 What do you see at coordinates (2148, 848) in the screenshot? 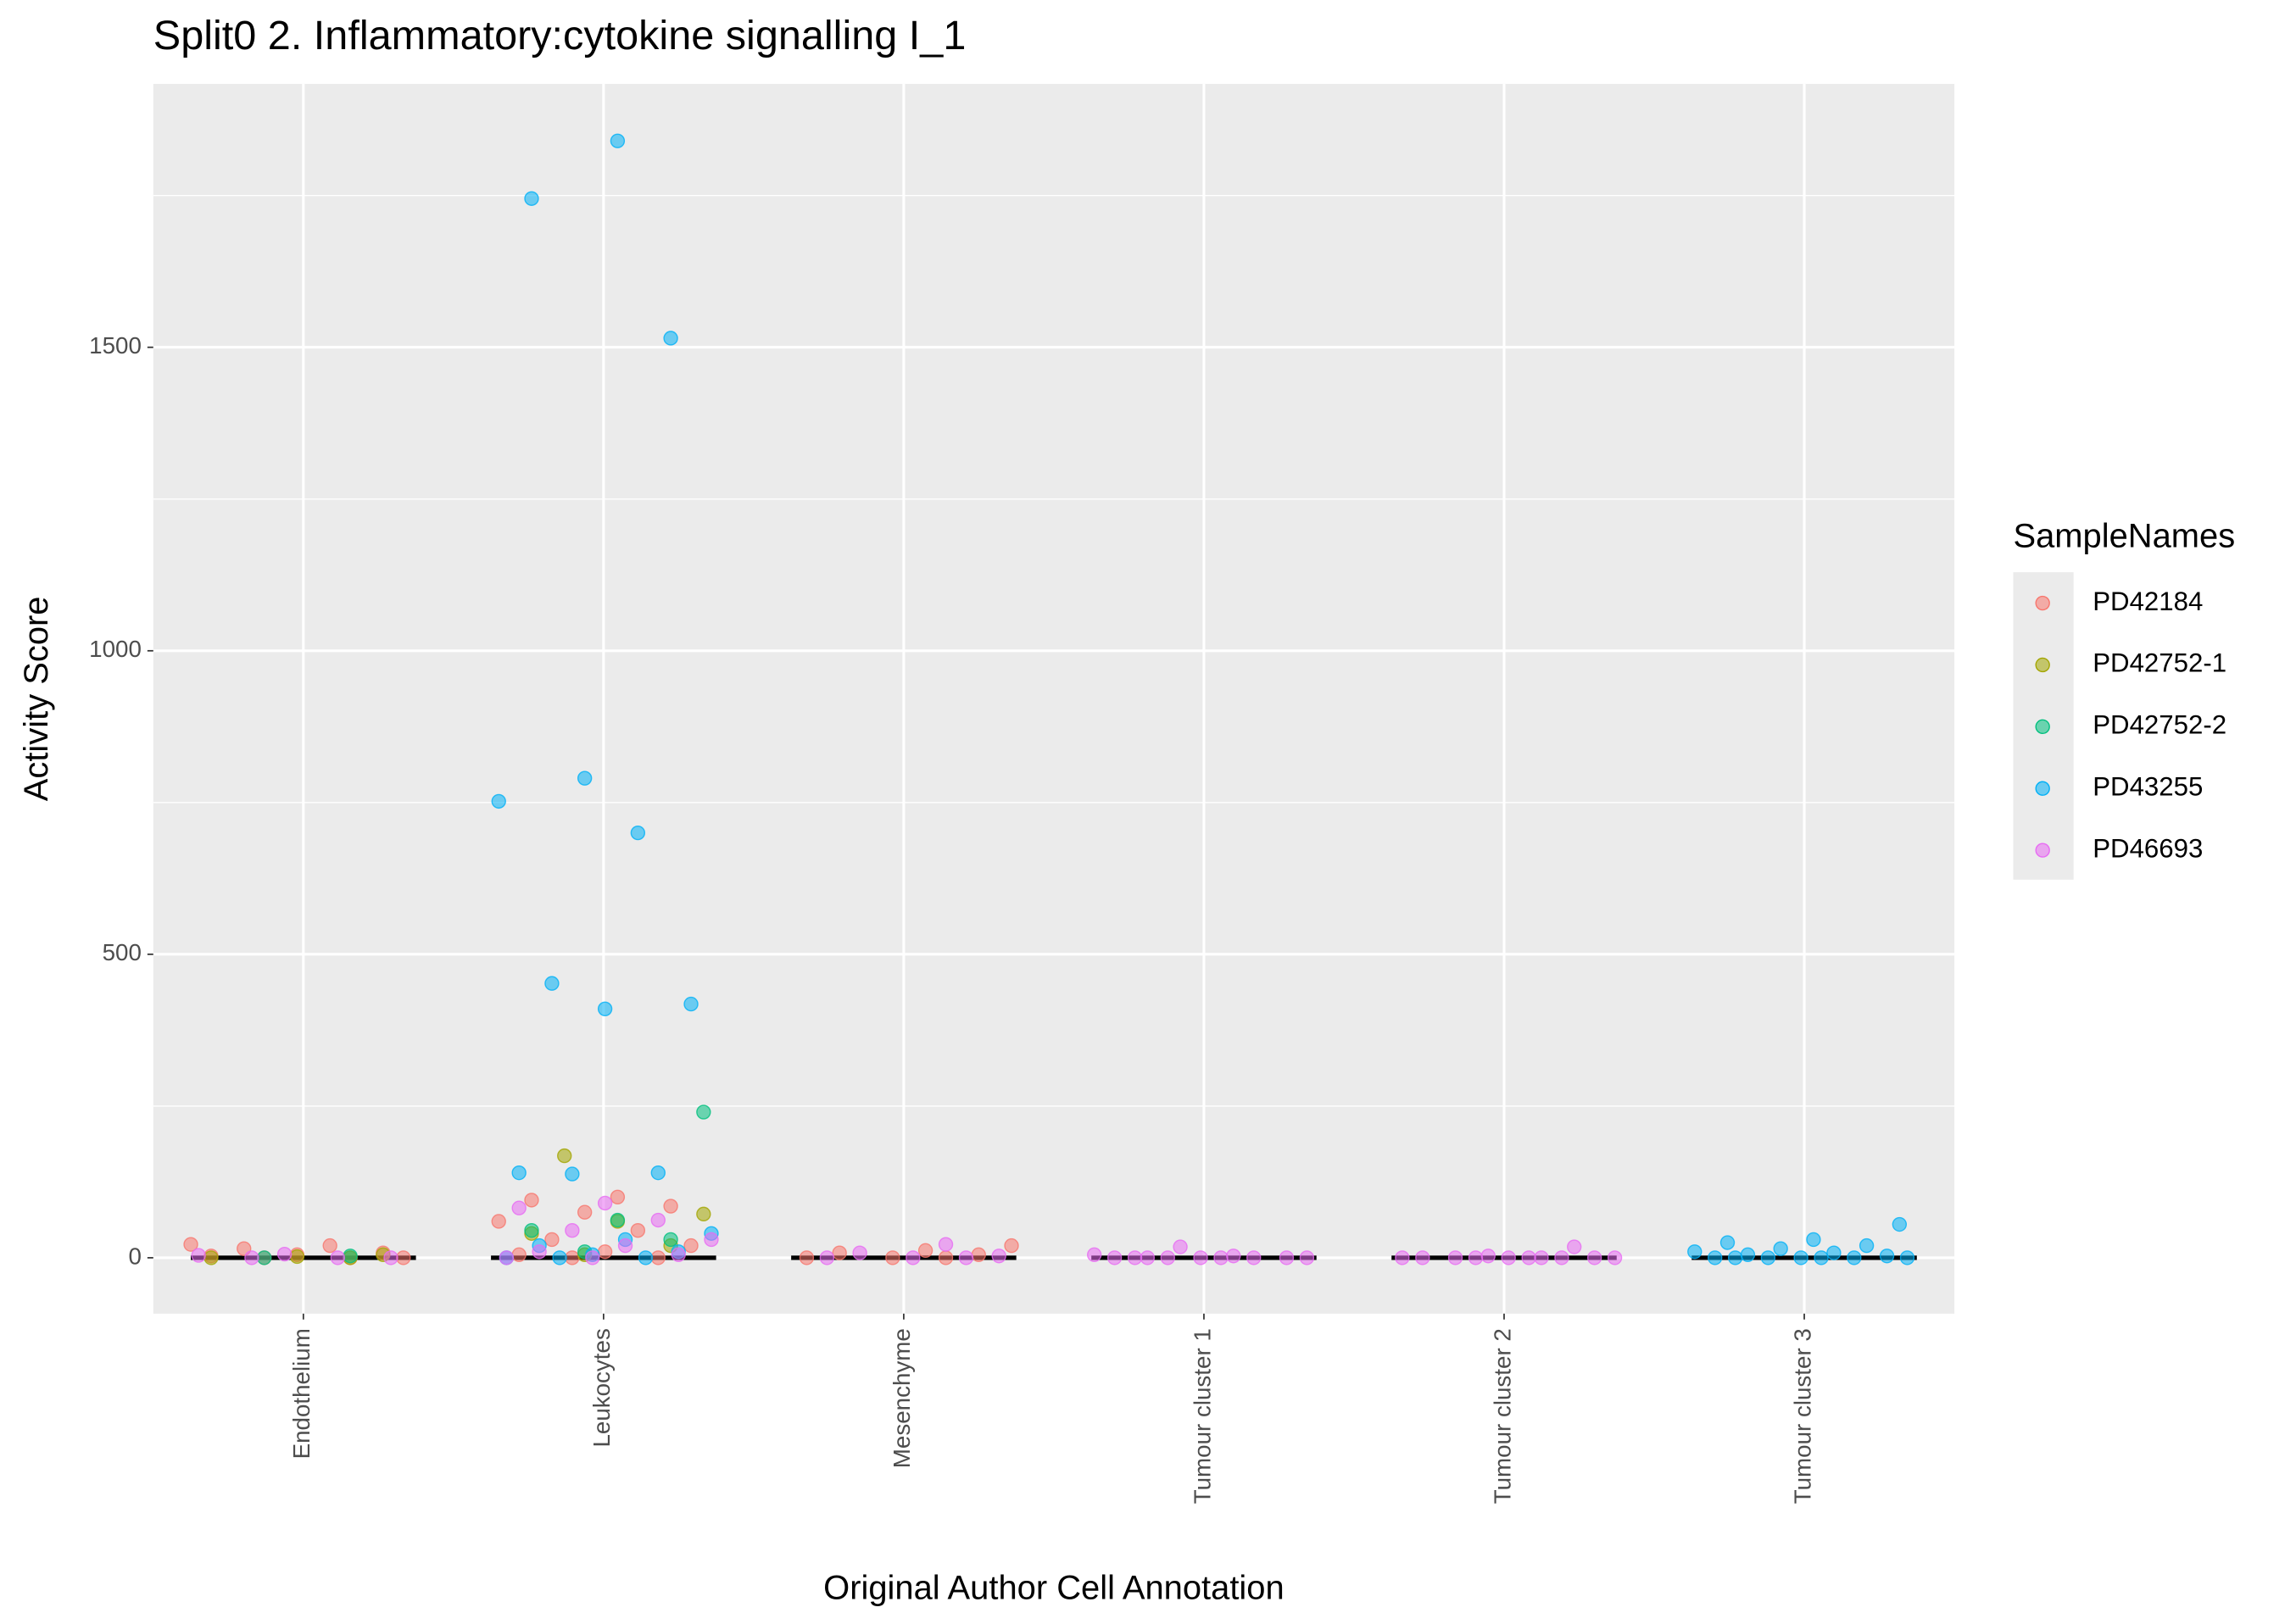
I see `legend-label: PD46693` at bounding box center [2148, 848].